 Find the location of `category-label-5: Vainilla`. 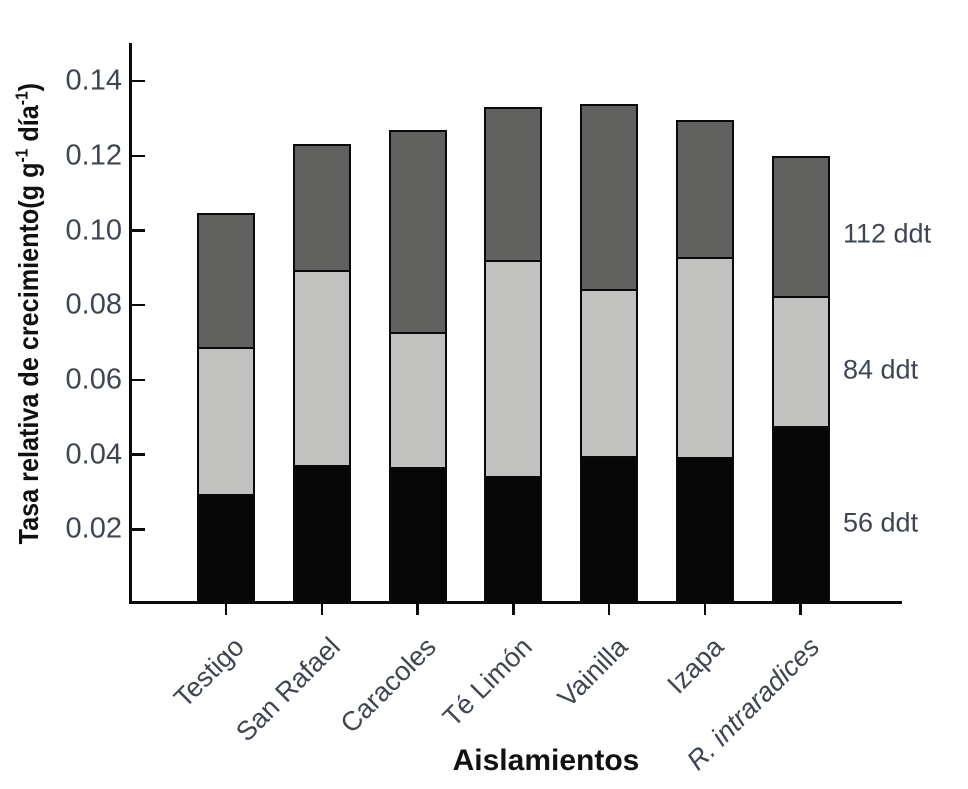

category-label-5: Vainilla is located at coordinates (593, 672).